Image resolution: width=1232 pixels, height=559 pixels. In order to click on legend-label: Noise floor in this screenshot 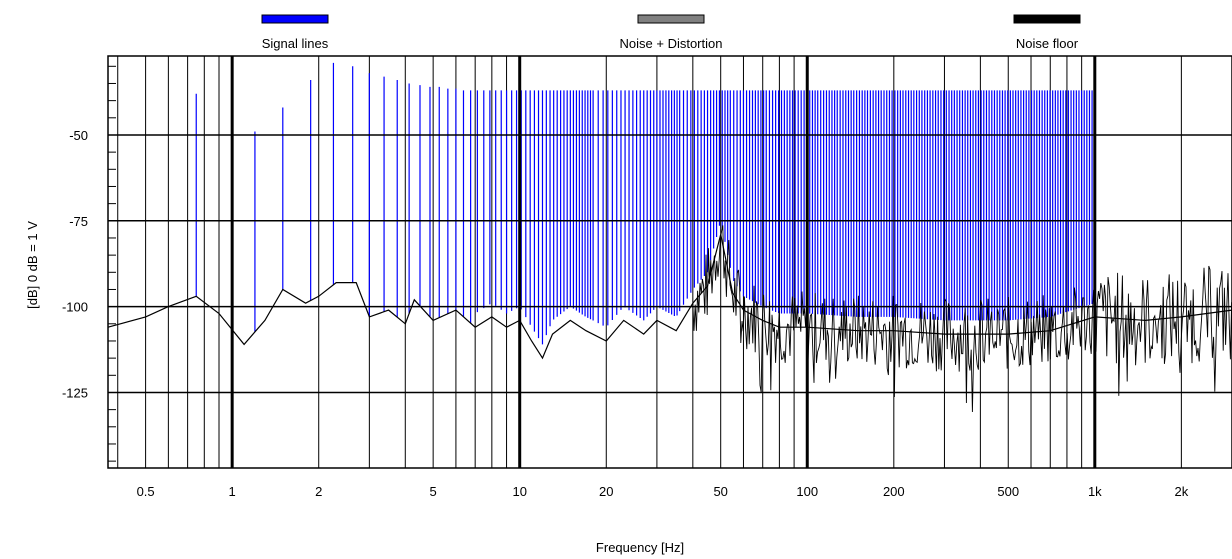, I will do `click(1047, 43)`.